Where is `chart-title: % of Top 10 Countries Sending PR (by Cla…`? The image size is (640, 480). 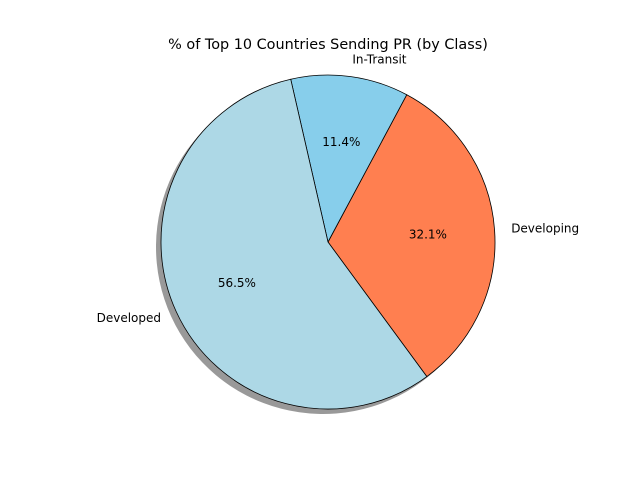 chart-title: % of Top 10 Countries Sending PR (by Cla… is located at coordinates (328, 45).